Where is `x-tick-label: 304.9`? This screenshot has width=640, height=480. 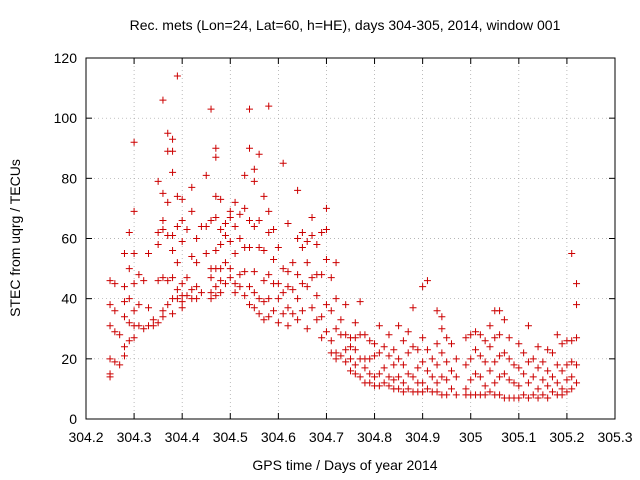
x-tick-label: 304.9 is located at coordinates (422, 437).